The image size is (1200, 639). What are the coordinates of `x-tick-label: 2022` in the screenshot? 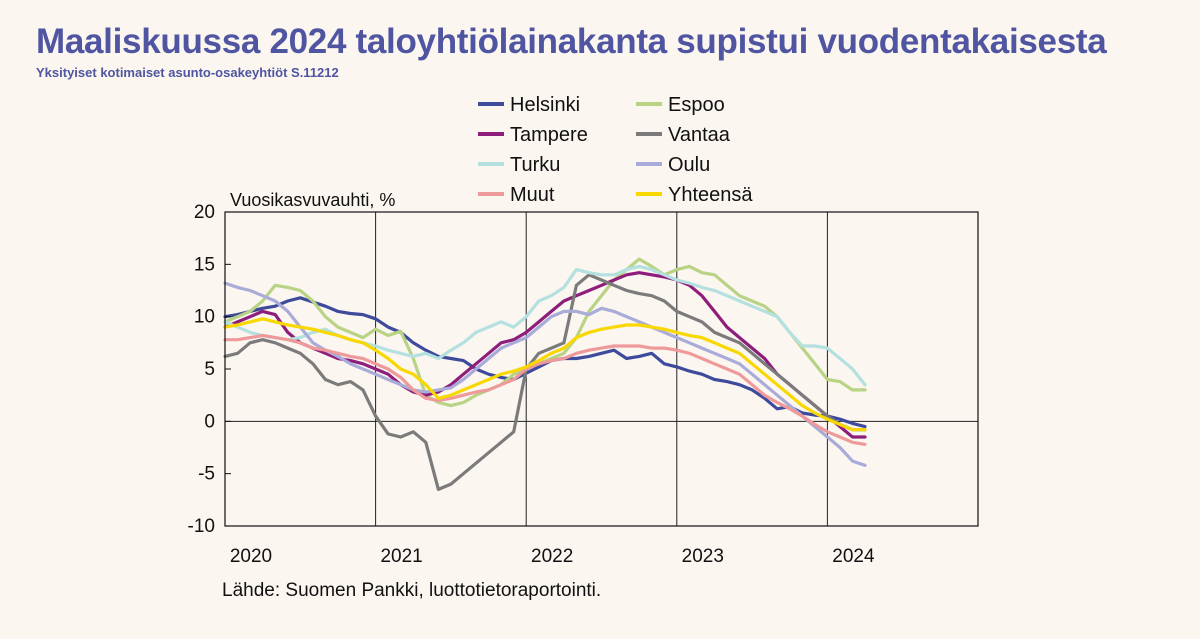 It's located at (552, 556).